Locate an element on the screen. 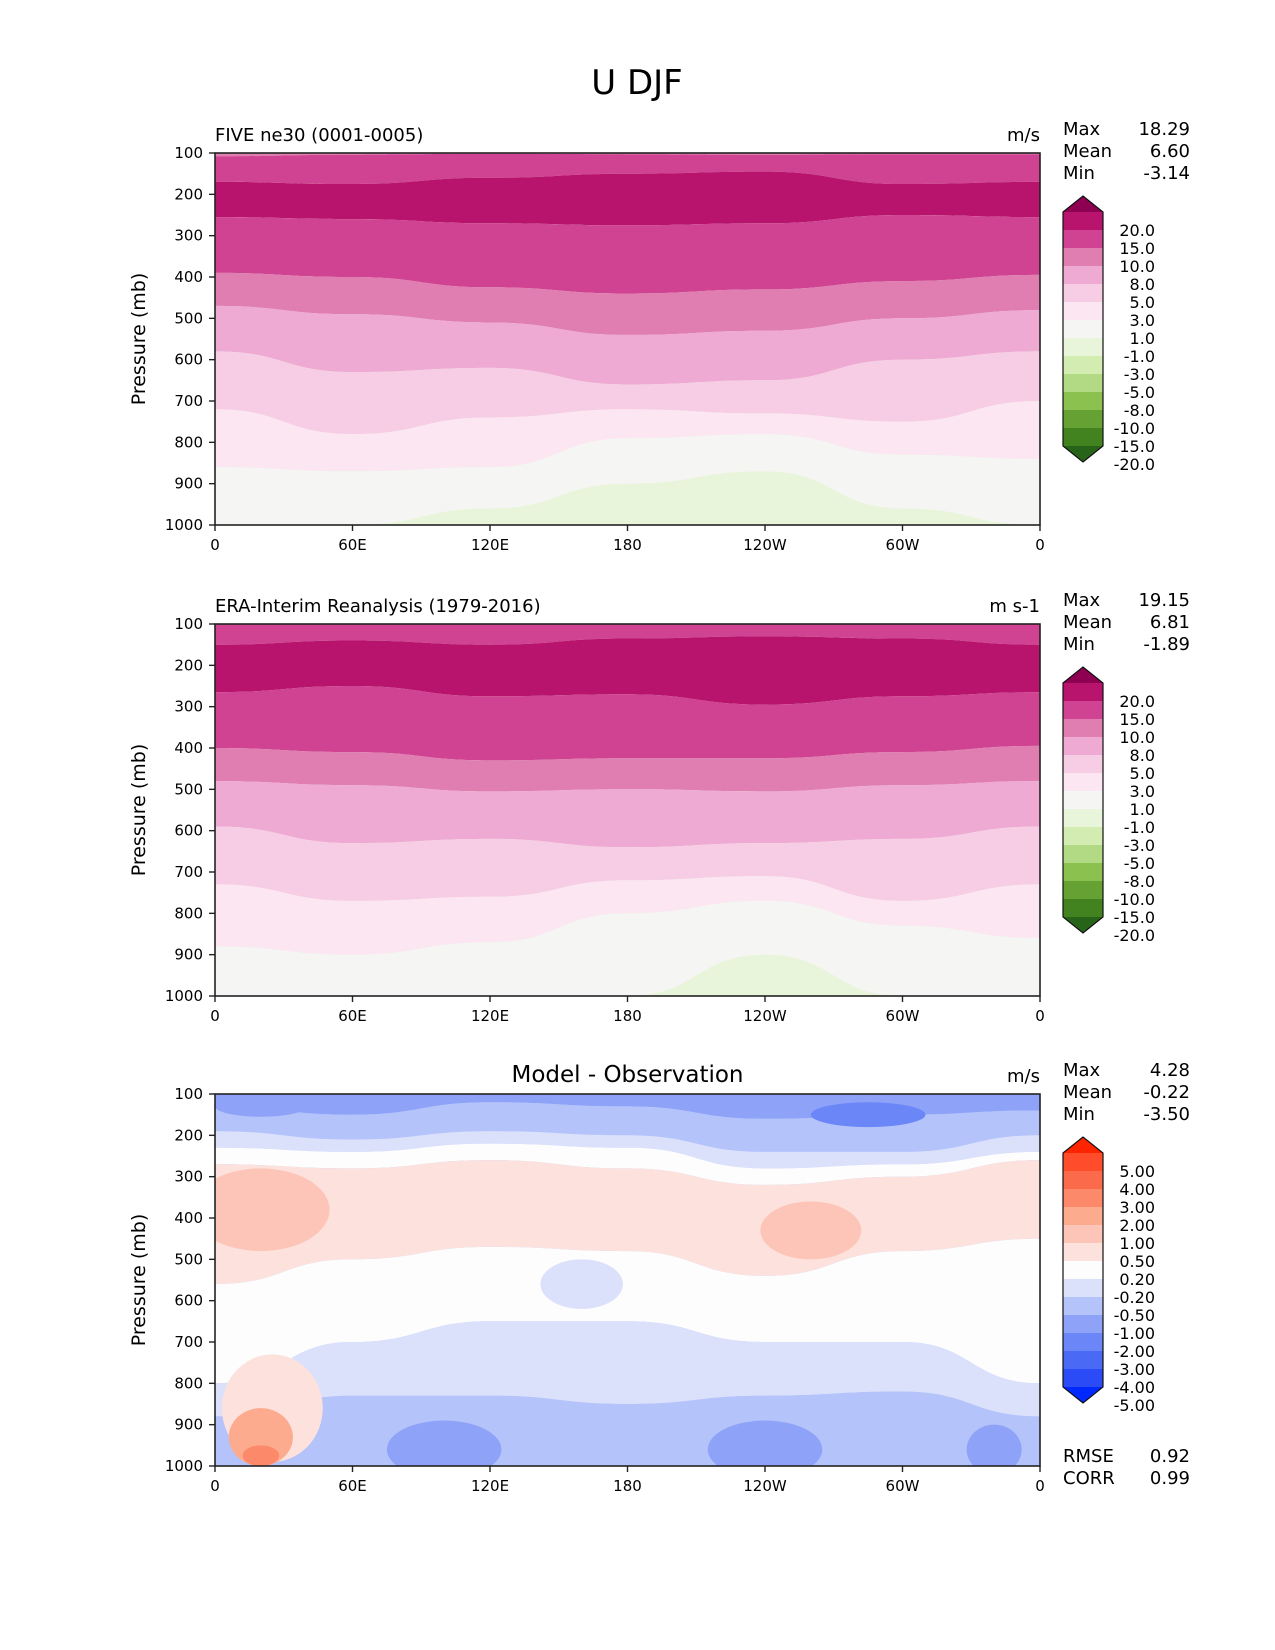  y-axis-label: Pressure (mb) is located at coordinates (139, 810).